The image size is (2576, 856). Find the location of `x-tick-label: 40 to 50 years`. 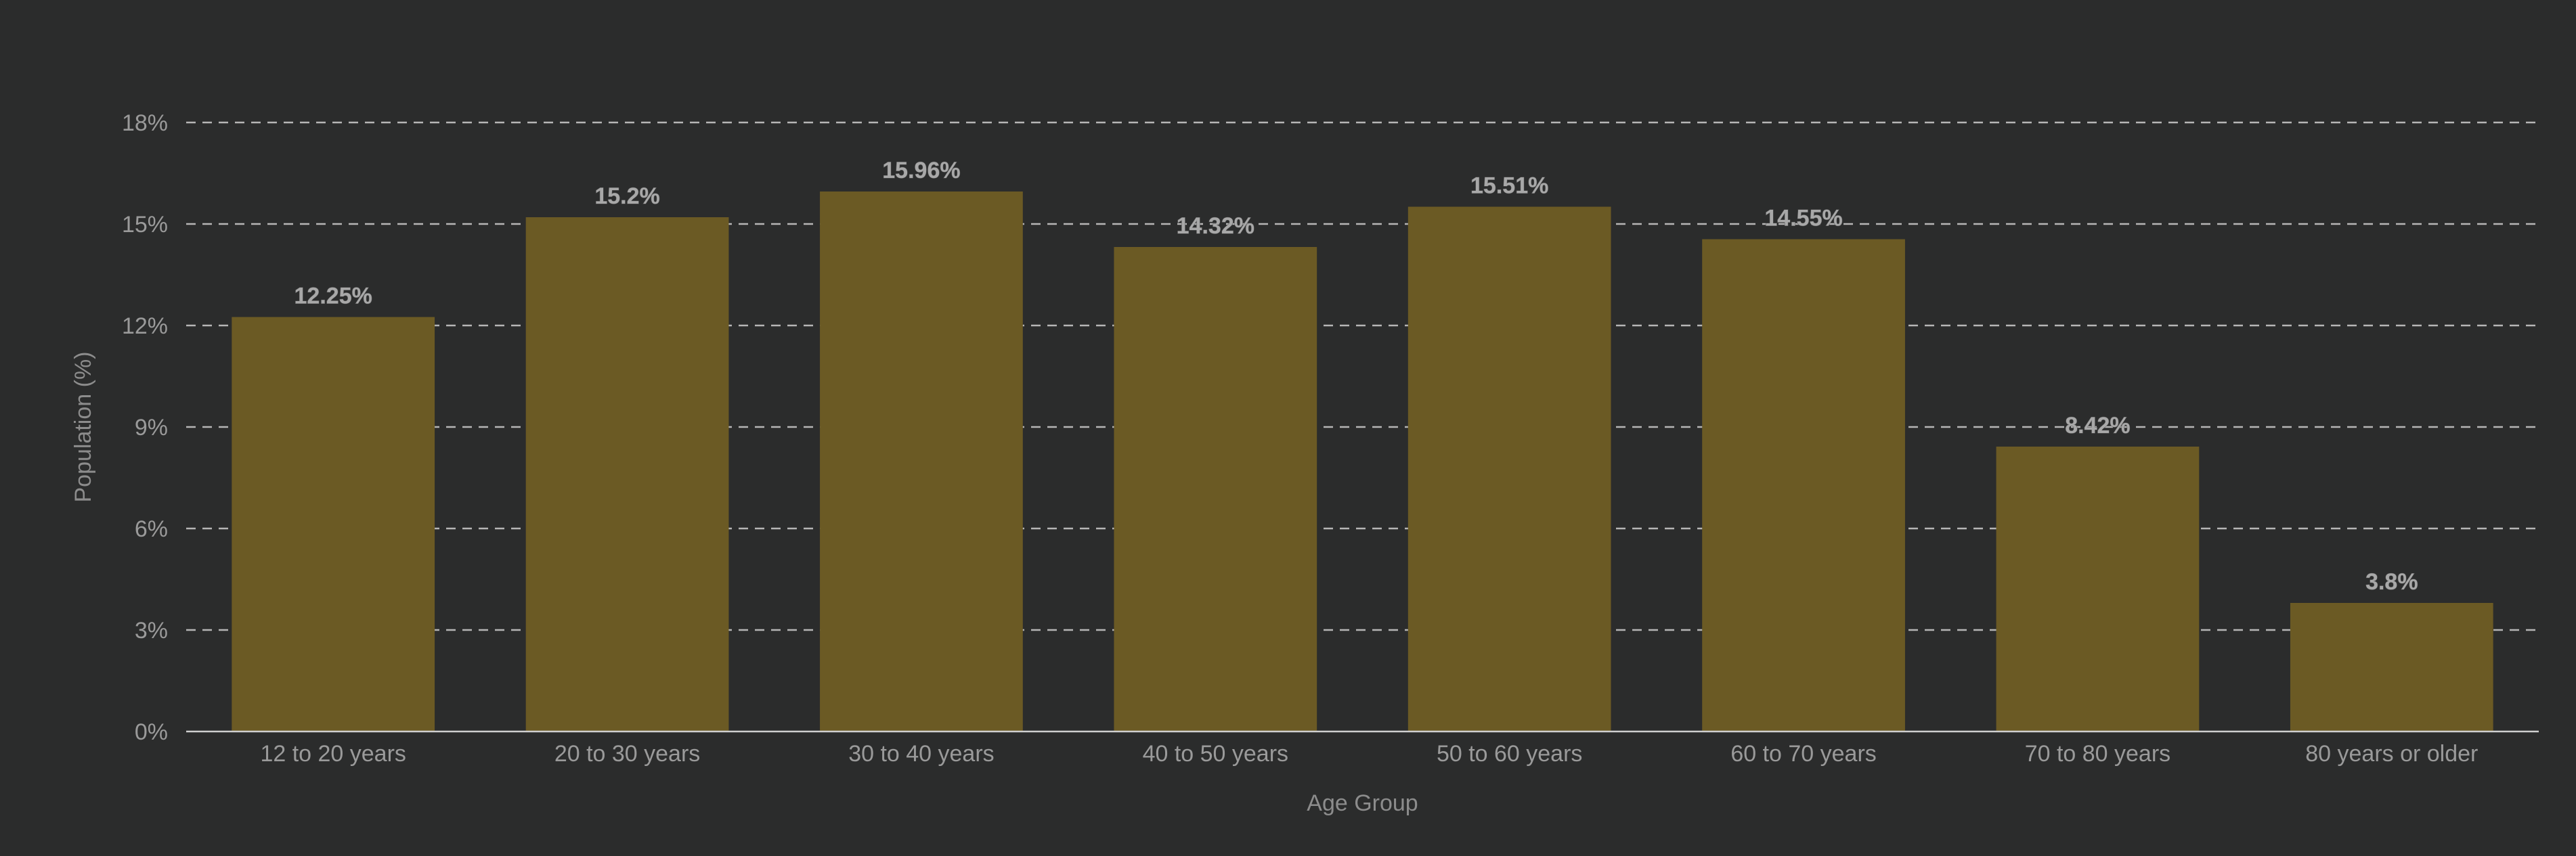

x-tick-label: 40 to 50 years is located at coordinates (1215, 754).